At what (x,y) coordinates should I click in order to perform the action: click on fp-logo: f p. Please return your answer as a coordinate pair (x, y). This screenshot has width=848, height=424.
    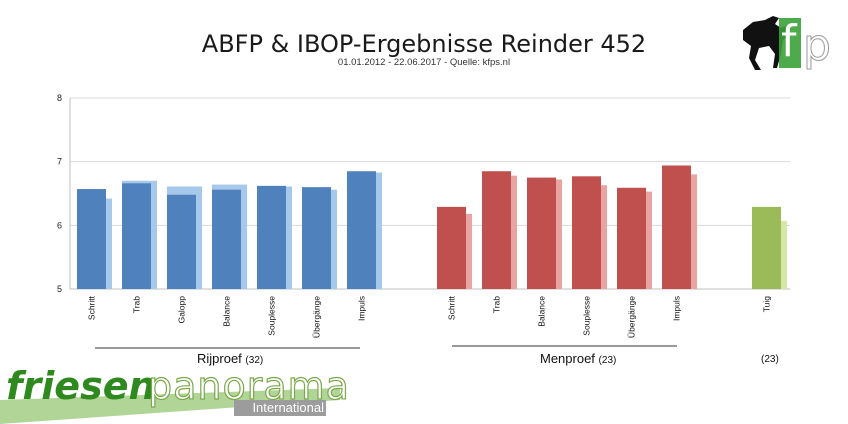
    Looking at the image, I should click on (785, 43).